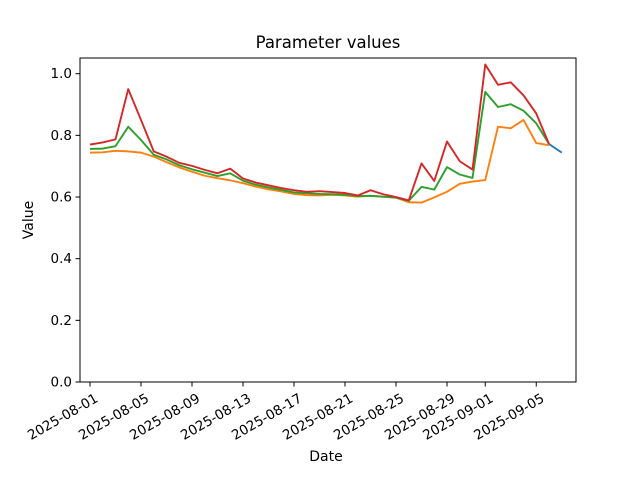 Image resolution: width=640 pixels, height=480 pixels. I want to click on chart-title: Parameter values, so click(328, 42).